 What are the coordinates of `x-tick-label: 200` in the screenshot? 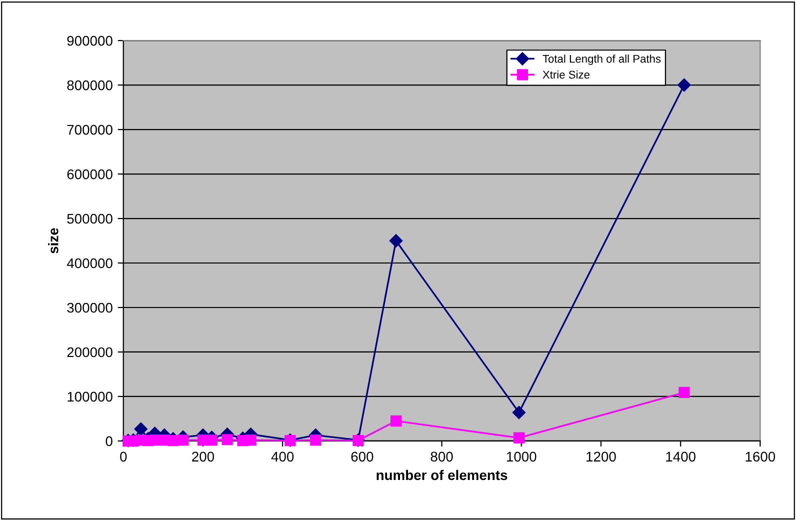 It's located at (203, 457).